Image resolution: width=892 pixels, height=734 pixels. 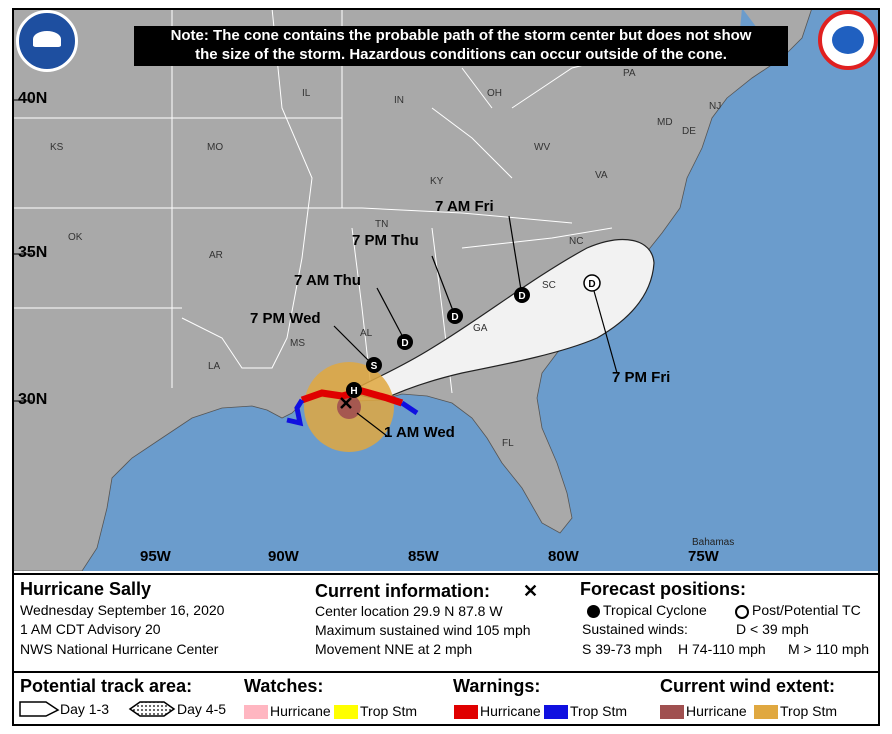 I want to click on marker-h-circle, so click(x=354, y=390).